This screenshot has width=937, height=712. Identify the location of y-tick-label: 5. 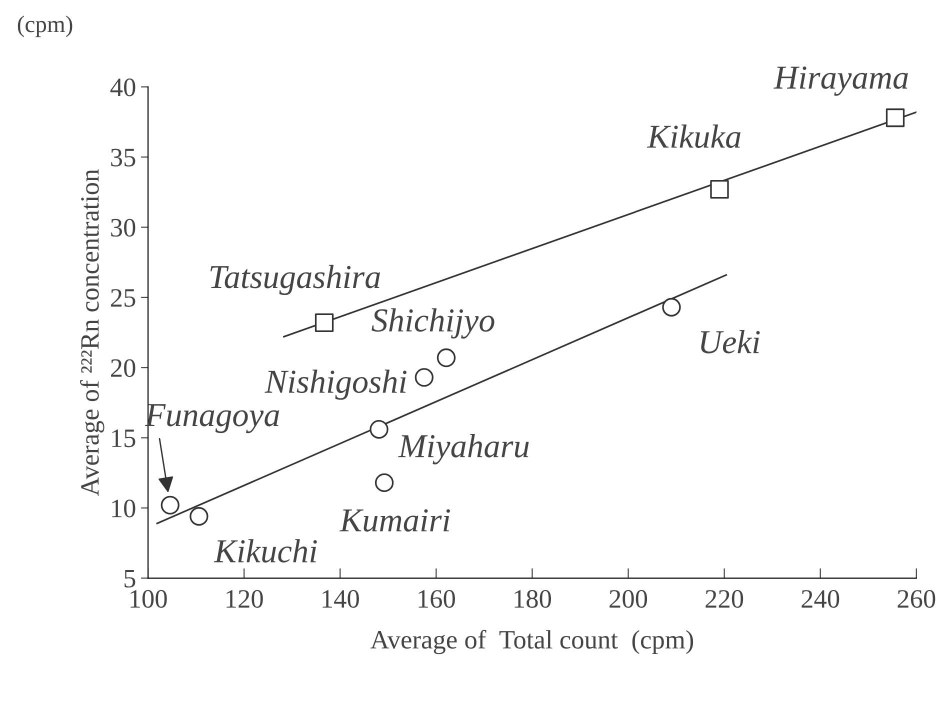
(130, 579).